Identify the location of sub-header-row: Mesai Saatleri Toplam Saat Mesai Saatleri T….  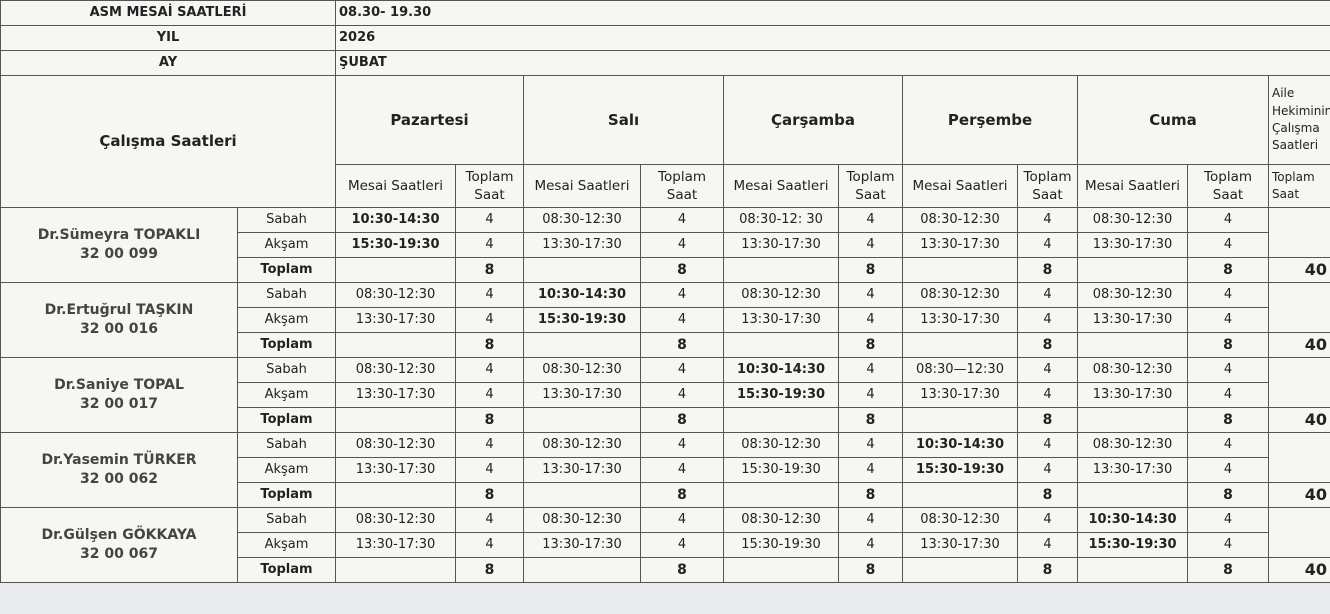
(665, 186).